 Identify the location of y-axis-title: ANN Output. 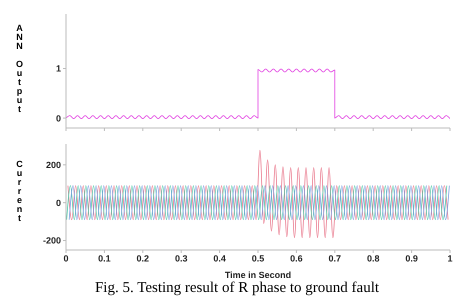
(19, 68).